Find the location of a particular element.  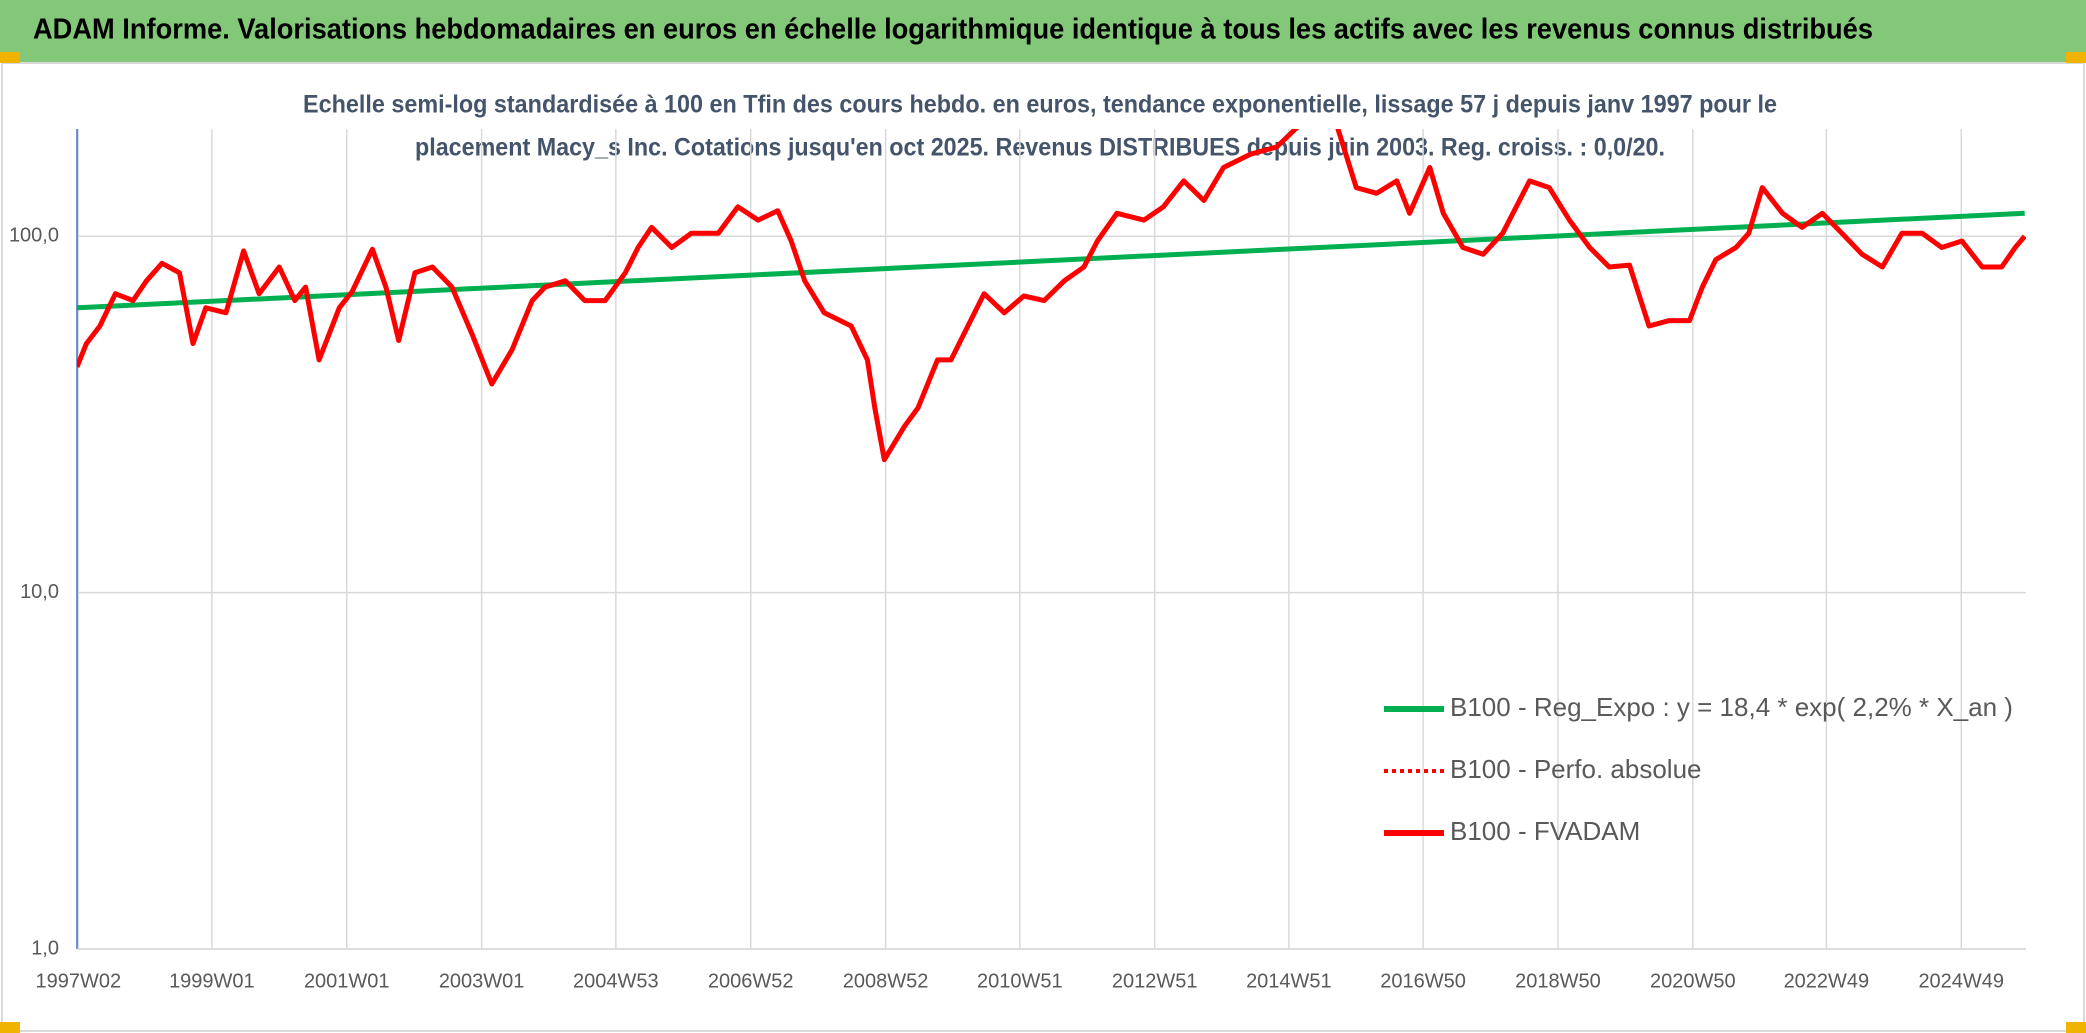

x-tick-label: 1997W02 is located at coordinates (79, 981).